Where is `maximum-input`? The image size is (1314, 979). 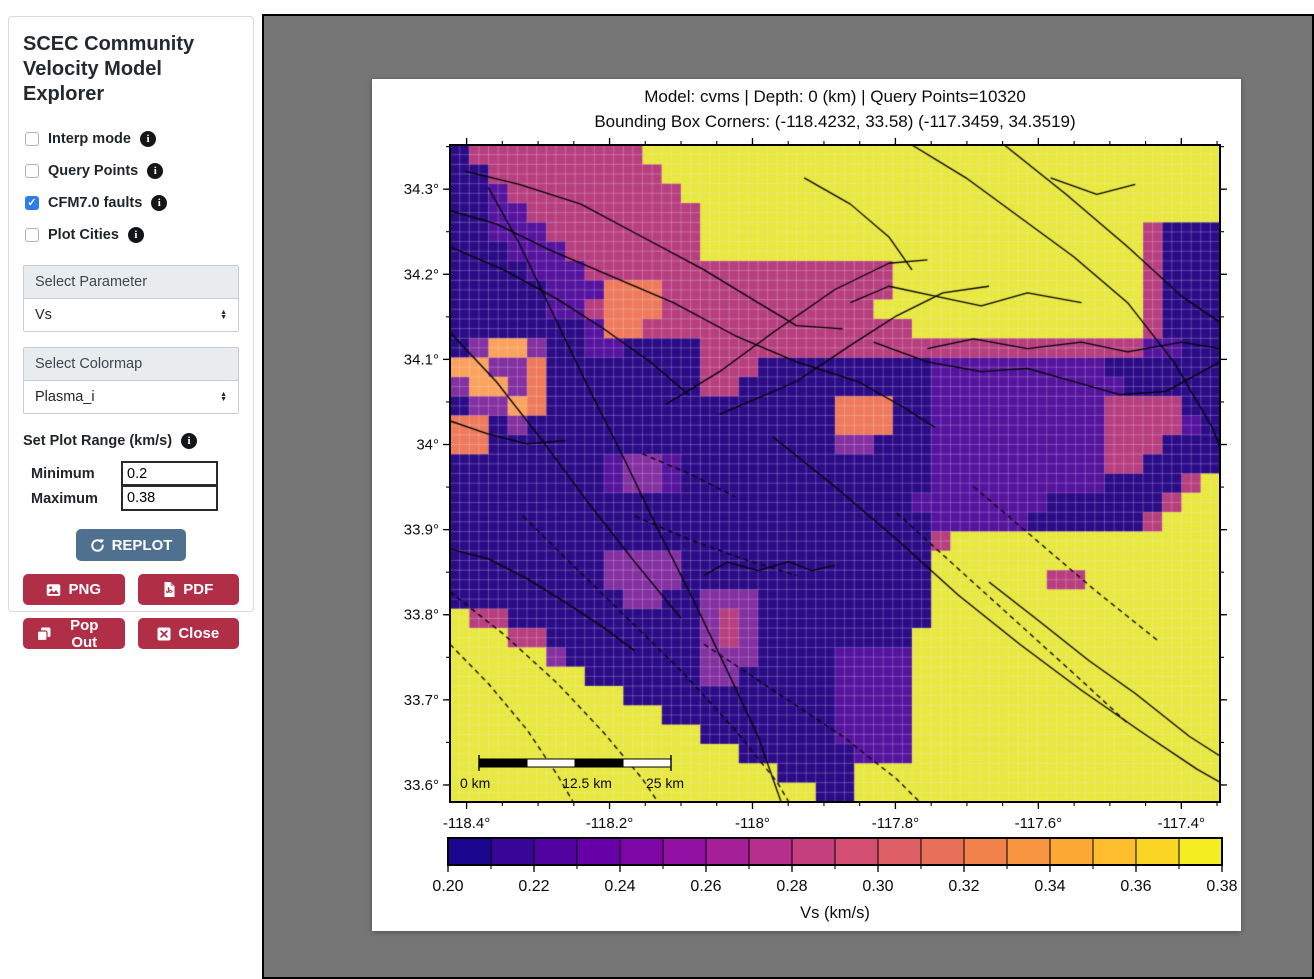
maximum-input is located at coordinates (169, 498).